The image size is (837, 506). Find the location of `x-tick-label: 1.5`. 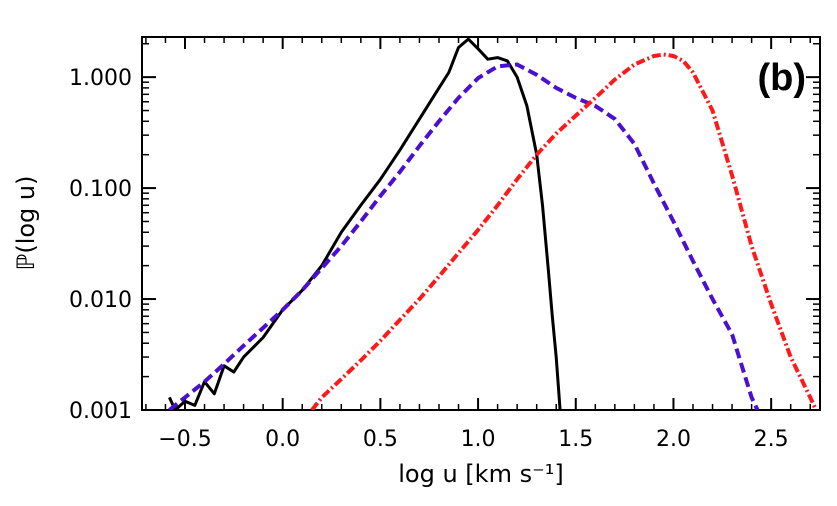

x-tick-label: 1.5 is located at coordinates (575, 439).